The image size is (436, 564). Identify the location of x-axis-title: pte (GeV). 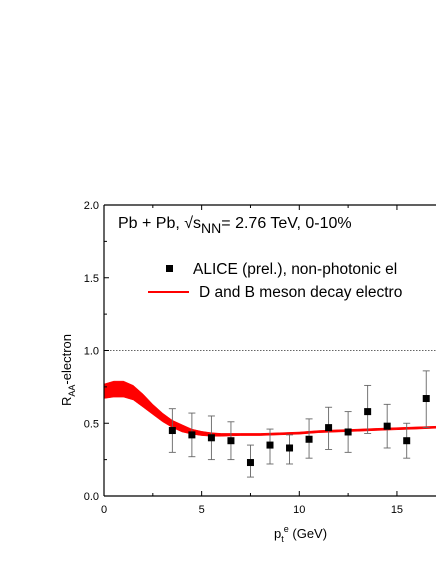
(300, 534).